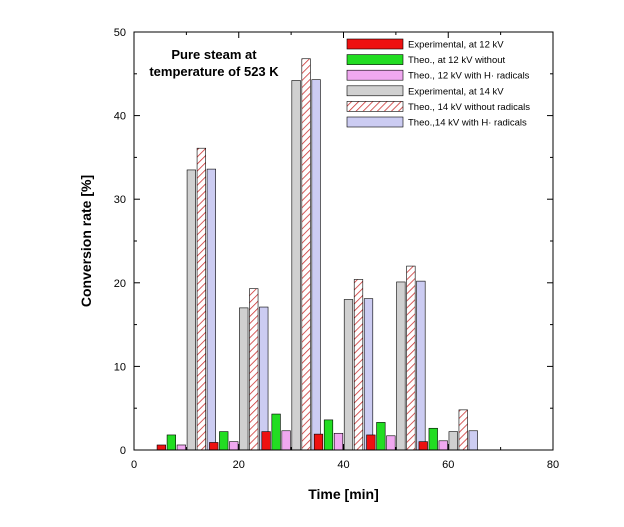 The height and width of the screenshot is (527, 624). Describe the element at coordinates (123, 451) in the screenshot. I see `y-tick-label: 0` at that location.